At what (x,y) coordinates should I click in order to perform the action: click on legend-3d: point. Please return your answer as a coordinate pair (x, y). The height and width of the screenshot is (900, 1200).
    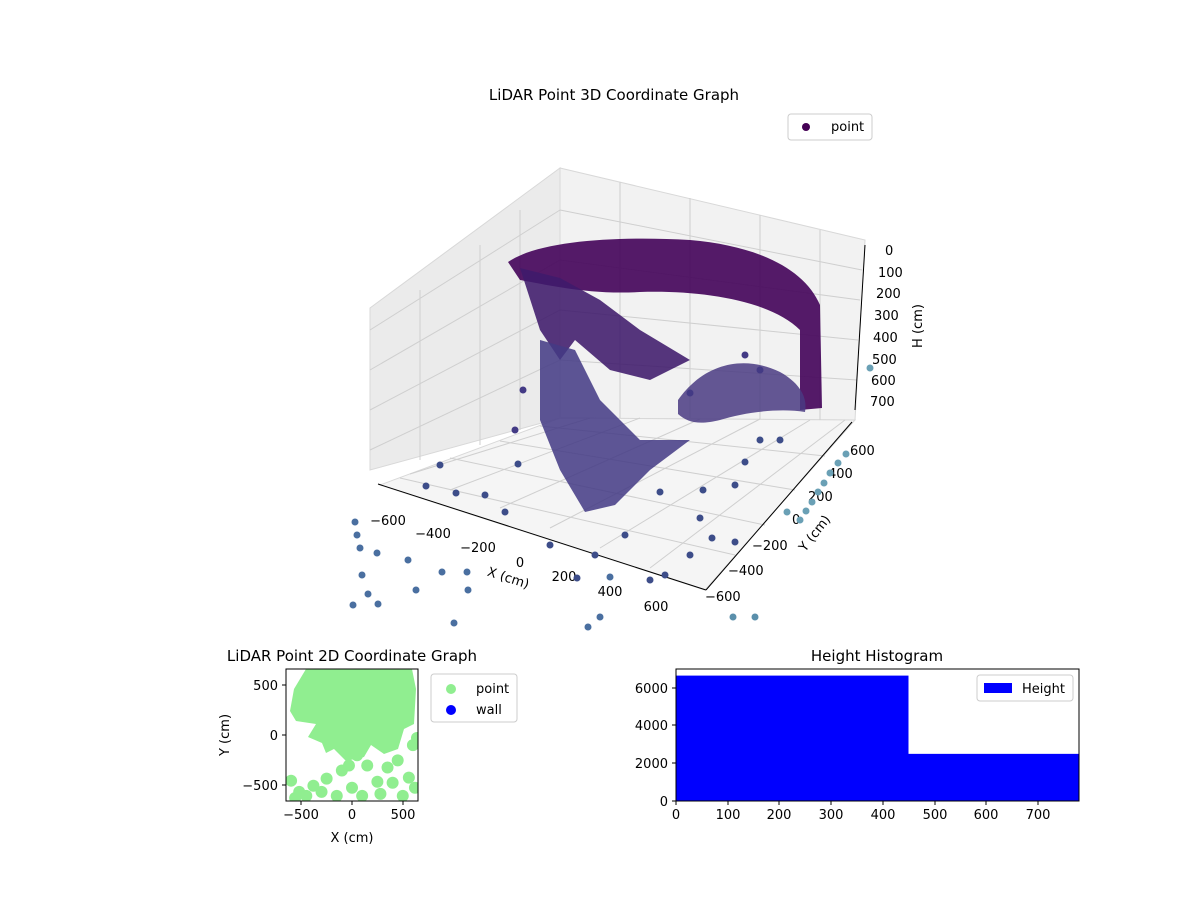
    Looking at the image, I should click on (830, 127).